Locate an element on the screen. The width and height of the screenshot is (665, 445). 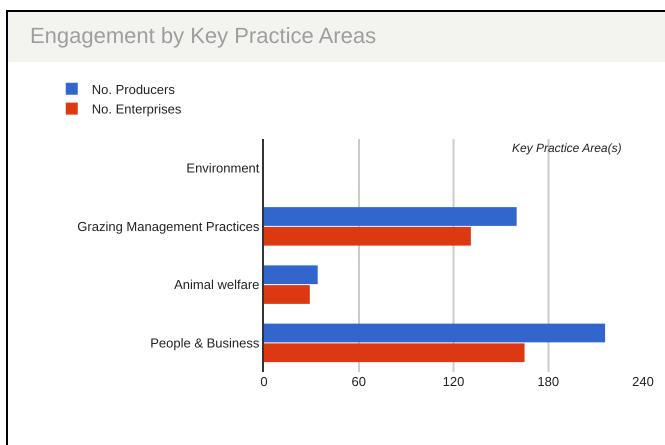
x-tick-label: 60 is located at coordinates (359, 381).